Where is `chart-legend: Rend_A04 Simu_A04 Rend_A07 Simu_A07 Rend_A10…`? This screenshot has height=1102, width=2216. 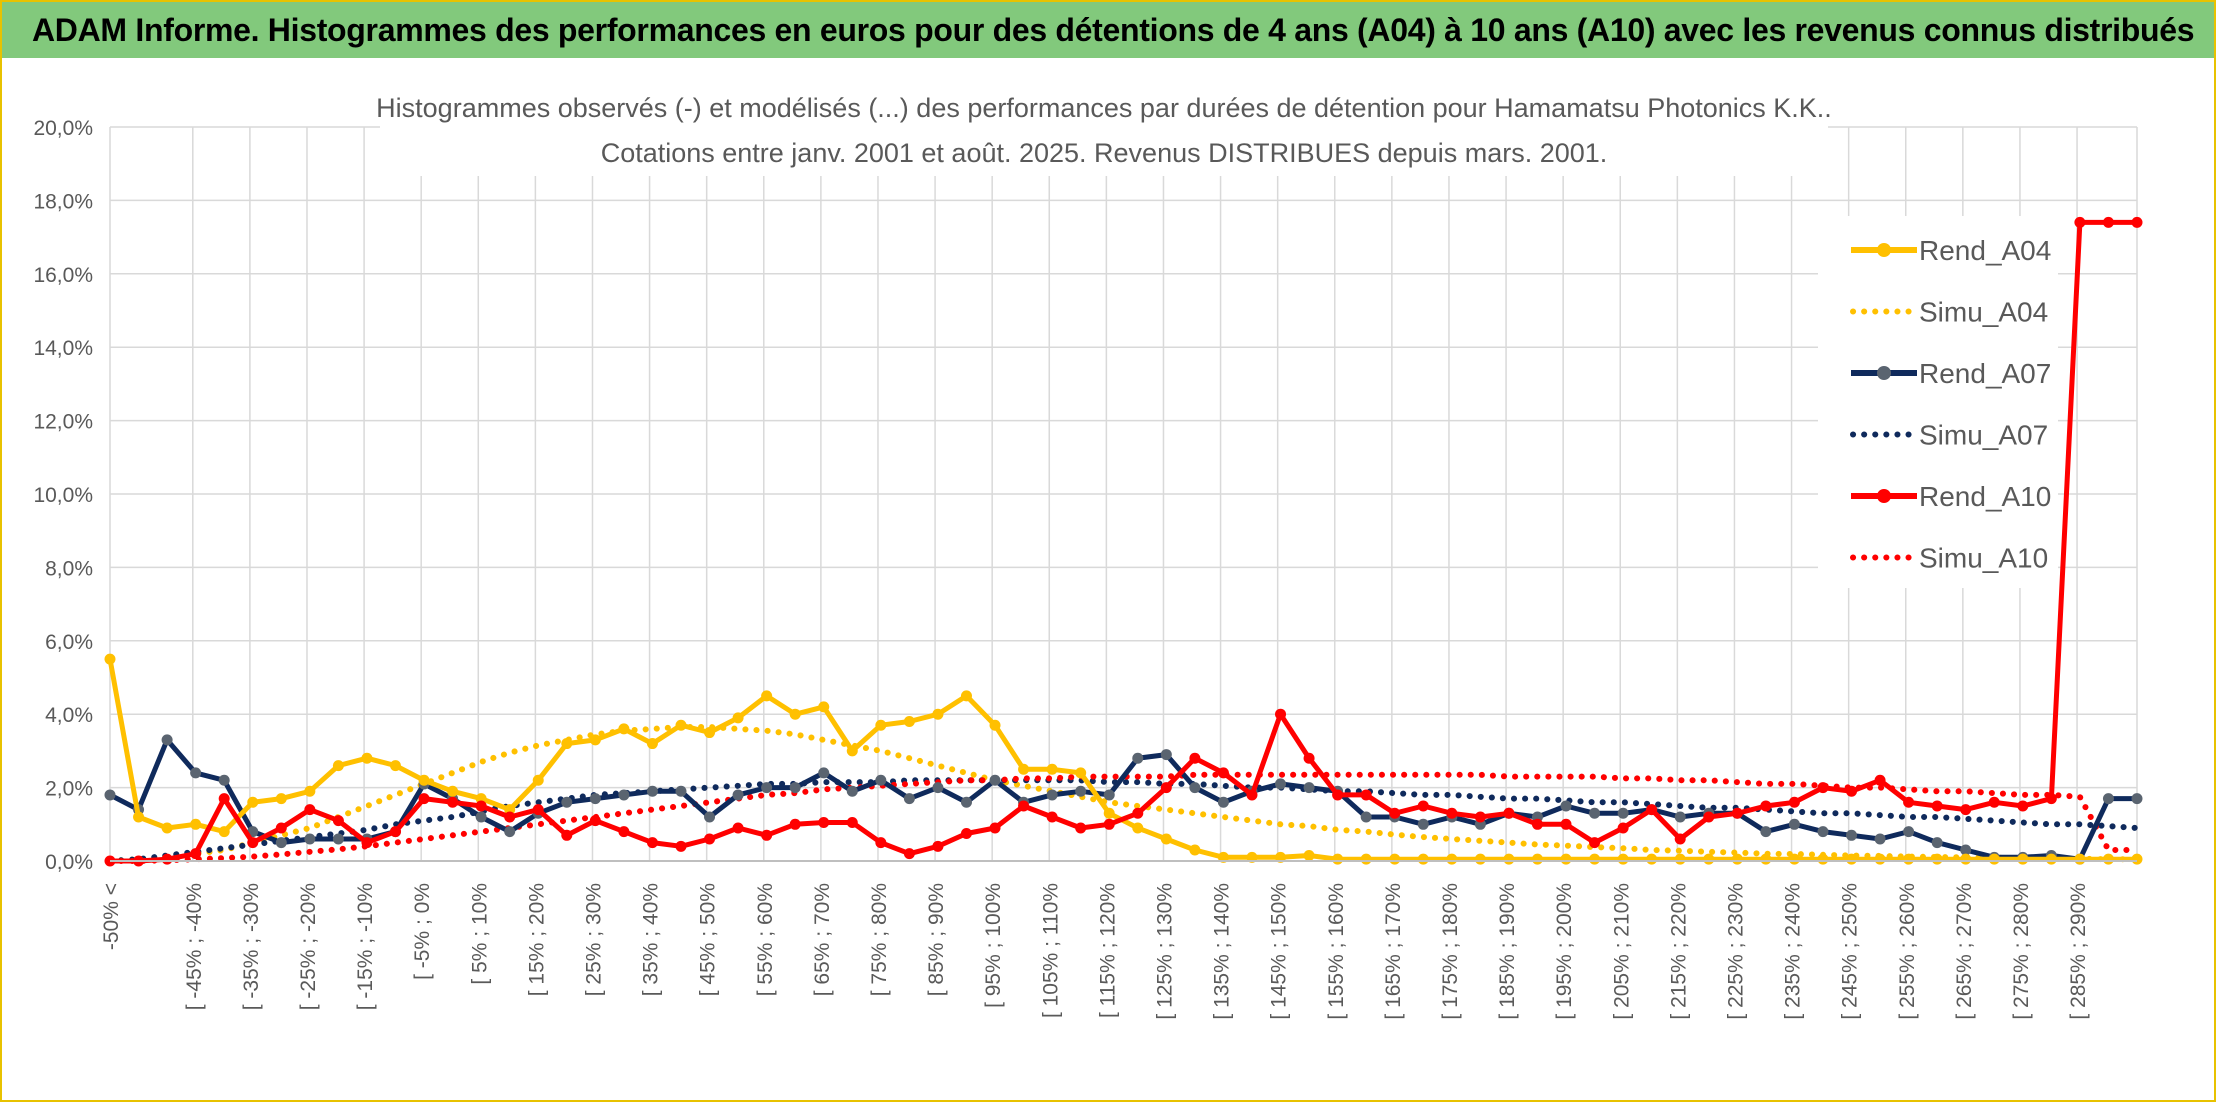 chart-legend: Rend_A04 Simu_A04 Rend_A07 Simu_A07 Rend_A10… is located at coordinates (1950, 404).